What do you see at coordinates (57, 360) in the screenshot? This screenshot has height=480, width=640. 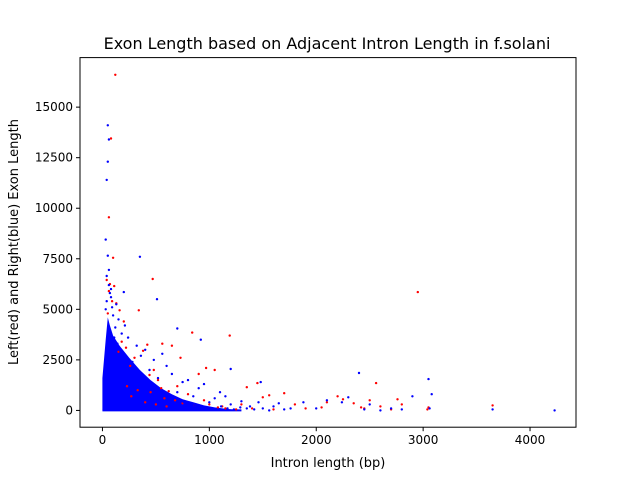 I see `y-tick-label: 2500` at bounding box center [57, 360].